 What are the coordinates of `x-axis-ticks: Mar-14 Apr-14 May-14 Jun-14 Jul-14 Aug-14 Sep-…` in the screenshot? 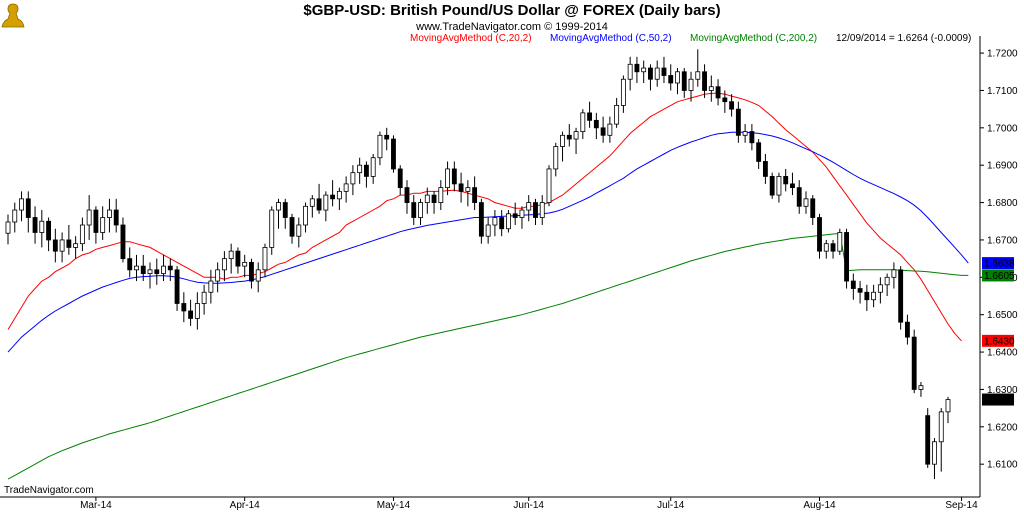 It's located at (529, 504).